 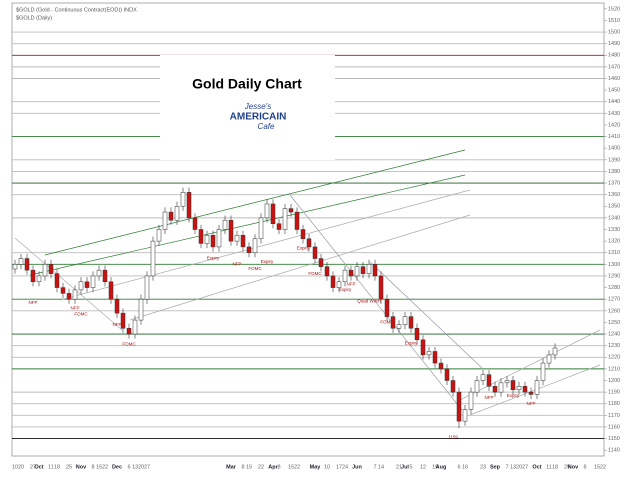 What do you see at coordinates (614, 114) in the screenshot?
I see `y-tick-label: 1430` at bounding box center [614, 114].